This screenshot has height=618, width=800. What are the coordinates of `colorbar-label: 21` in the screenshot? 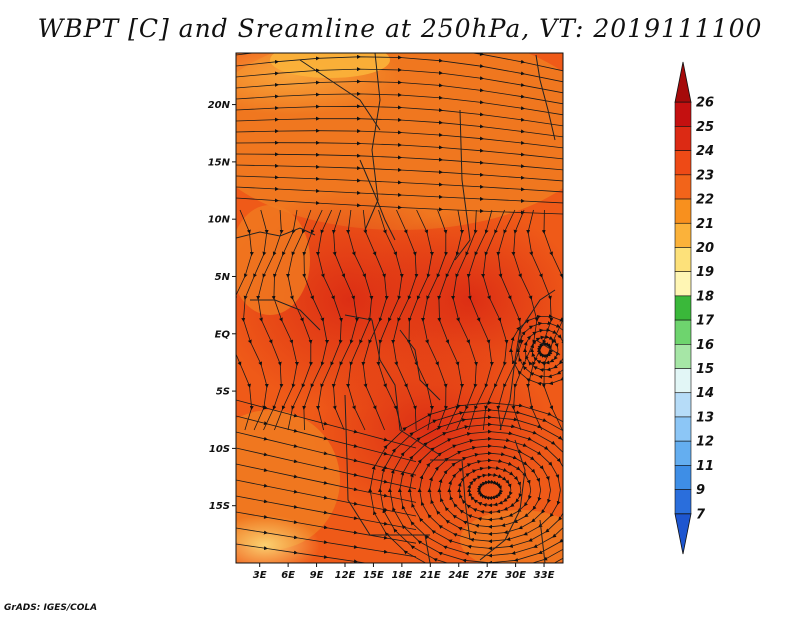 It's located at (705, 224).